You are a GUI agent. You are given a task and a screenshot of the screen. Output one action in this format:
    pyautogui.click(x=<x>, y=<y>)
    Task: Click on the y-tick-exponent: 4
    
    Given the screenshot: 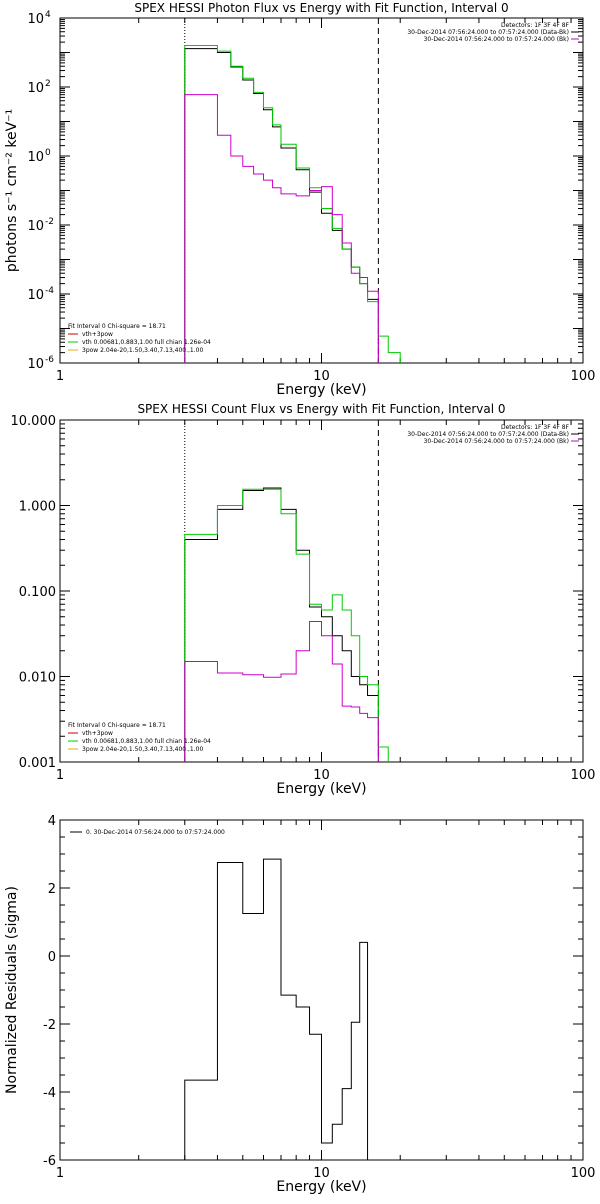 What is the action you would take?
    pyautogui.click(x=48, y=15)
    